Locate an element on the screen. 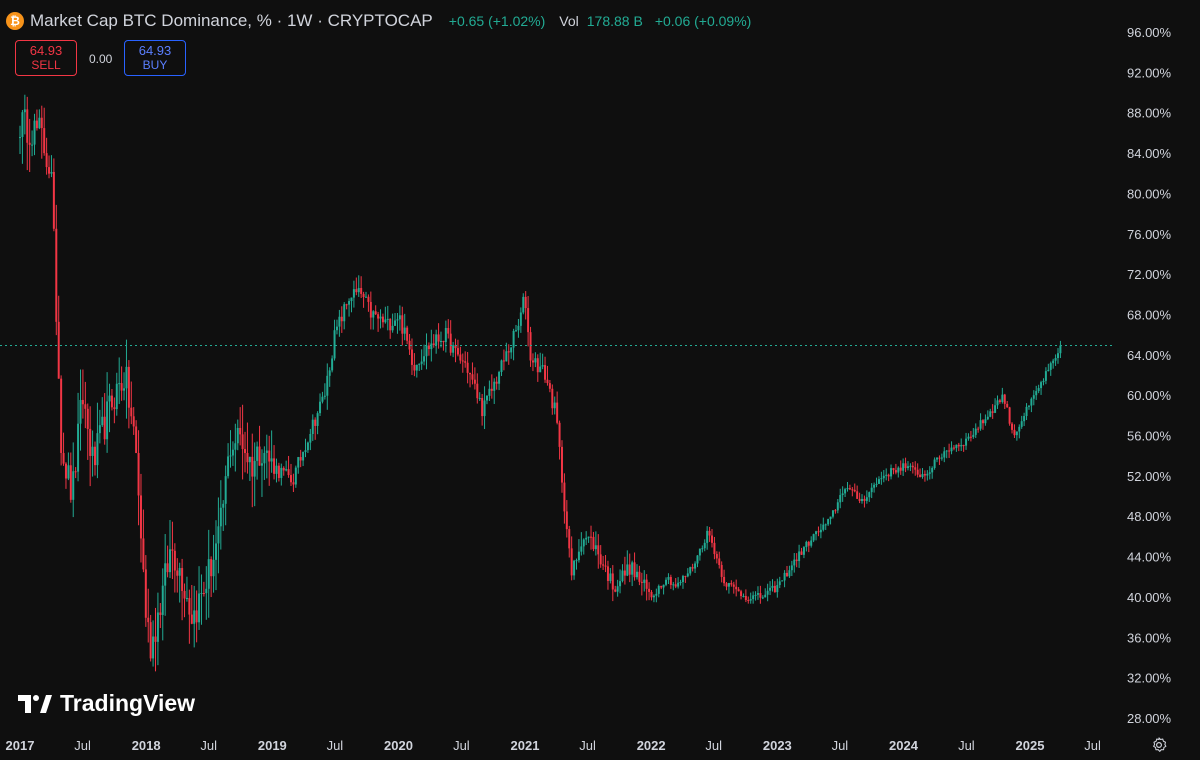 This screenshot has height=760, width=1200. x-tick-label: 2018 is located at coordinates (146, 745).